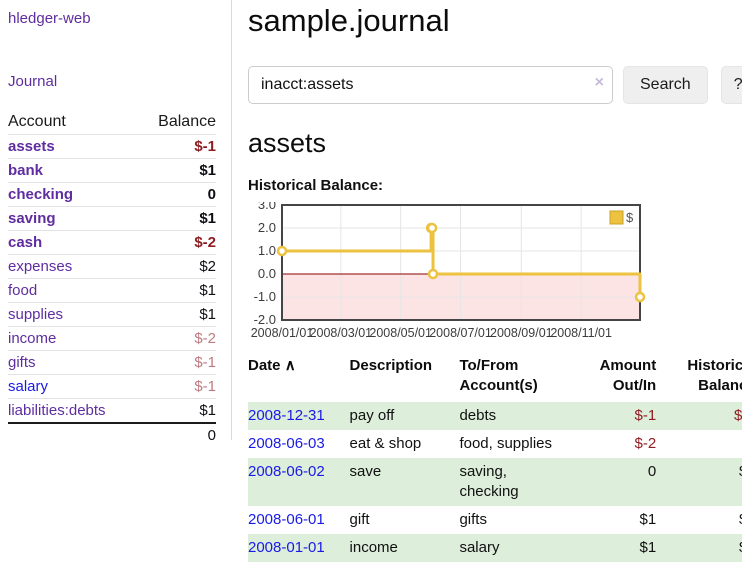 This screenshot has width=742, height=582. I want to click on search-form: × Search ?, so click(495, 85).